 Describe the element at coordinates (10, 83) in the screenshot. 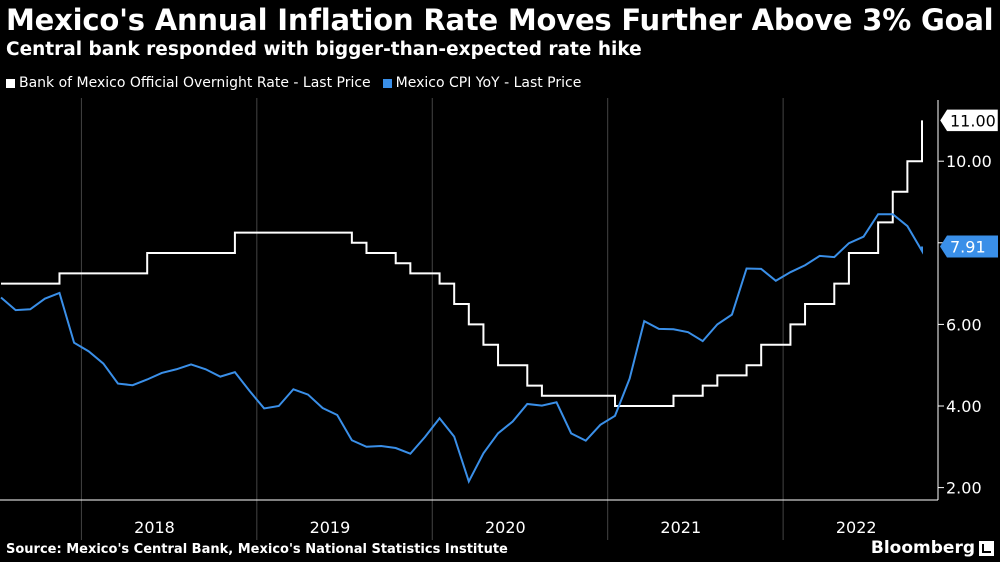

I see `legend-swatch-rate` at that location.